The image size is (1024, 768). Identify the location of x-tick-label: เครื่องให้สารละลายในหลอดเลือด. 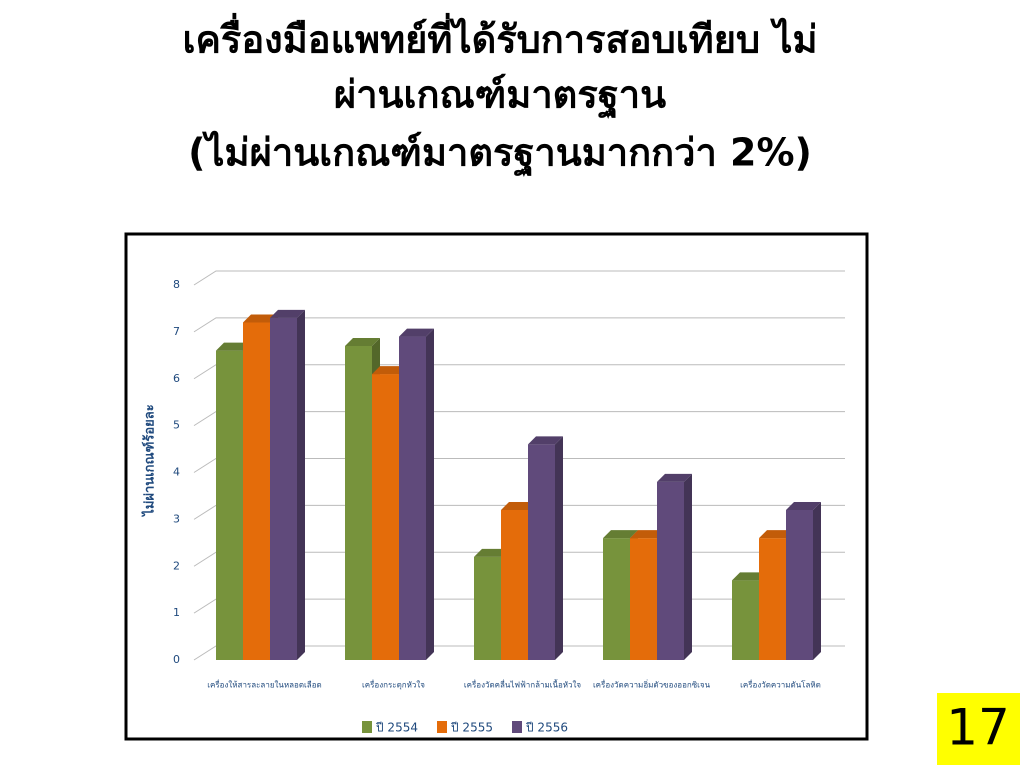
(264, 684).